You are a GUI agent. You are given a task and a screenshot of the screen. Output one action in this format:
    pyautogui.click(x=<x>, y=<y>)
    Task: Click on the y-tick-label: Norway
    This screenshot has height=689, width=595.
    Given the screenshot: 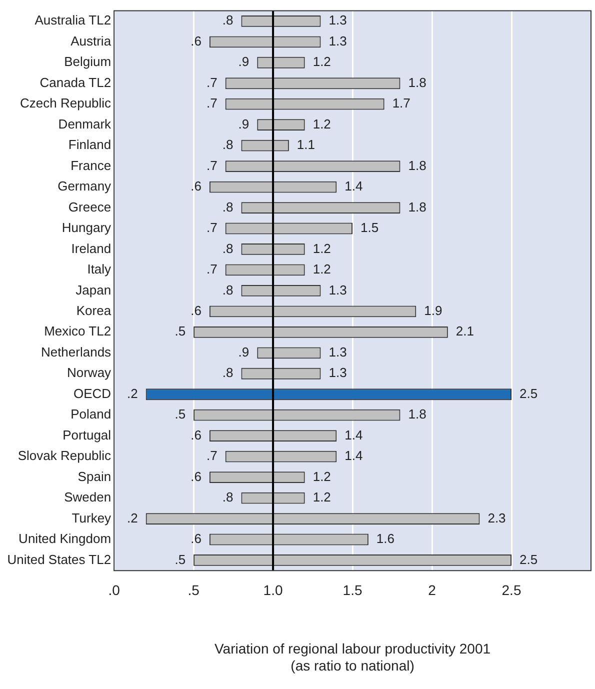 What is the action you would take?
    pyautogui.click(x=89, y=372)
    